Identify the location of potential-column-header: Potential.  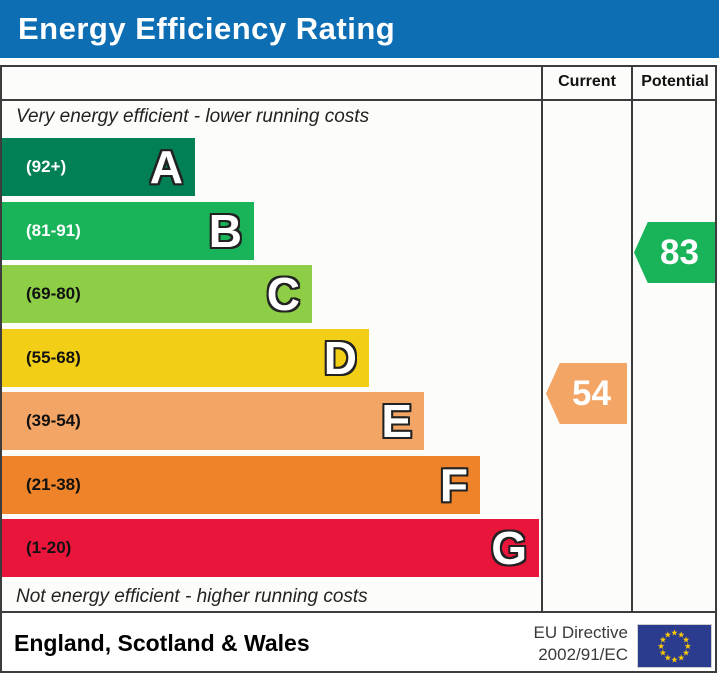
(675, 81).